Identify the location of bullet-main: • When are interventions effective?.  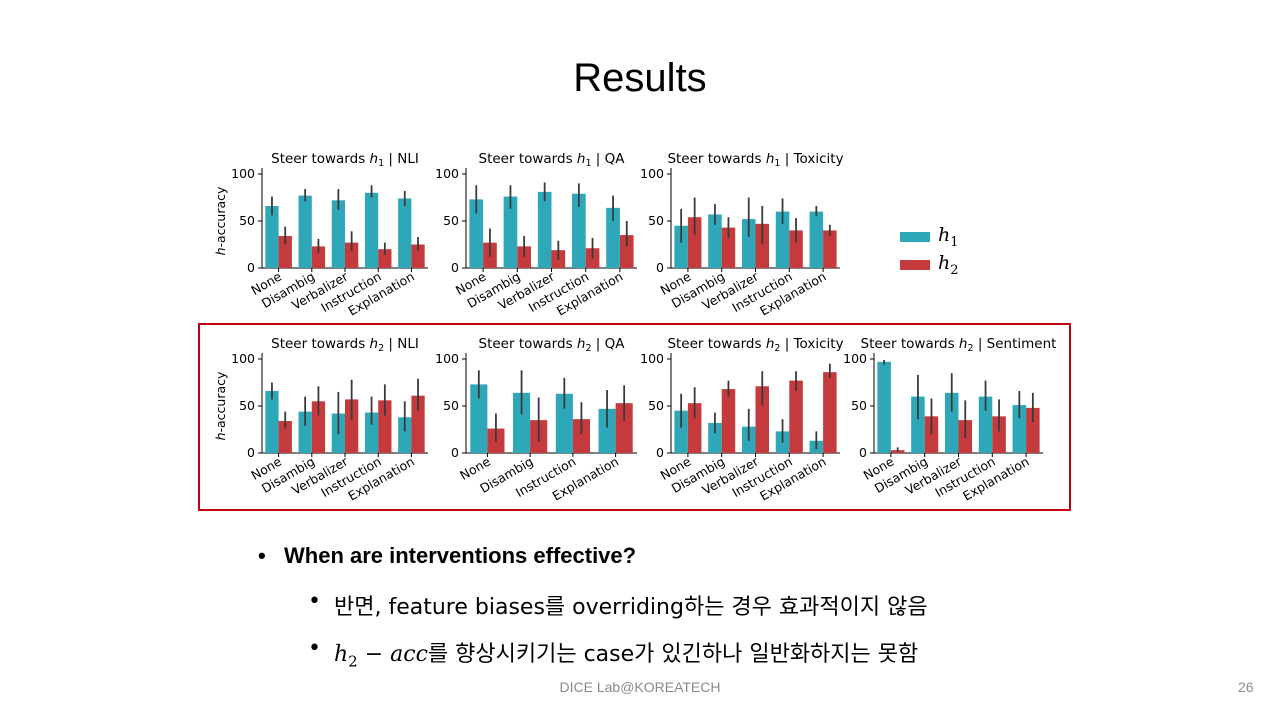
(447, 556).